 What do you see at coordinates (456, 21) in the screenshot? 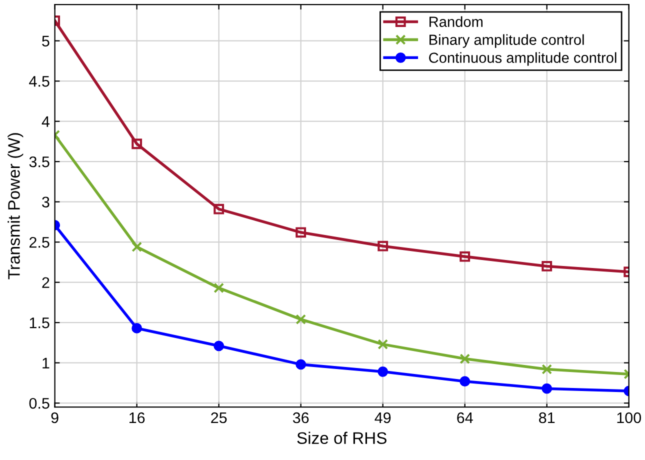
I see `legend-label: Random` at bounding box center [456, 21].